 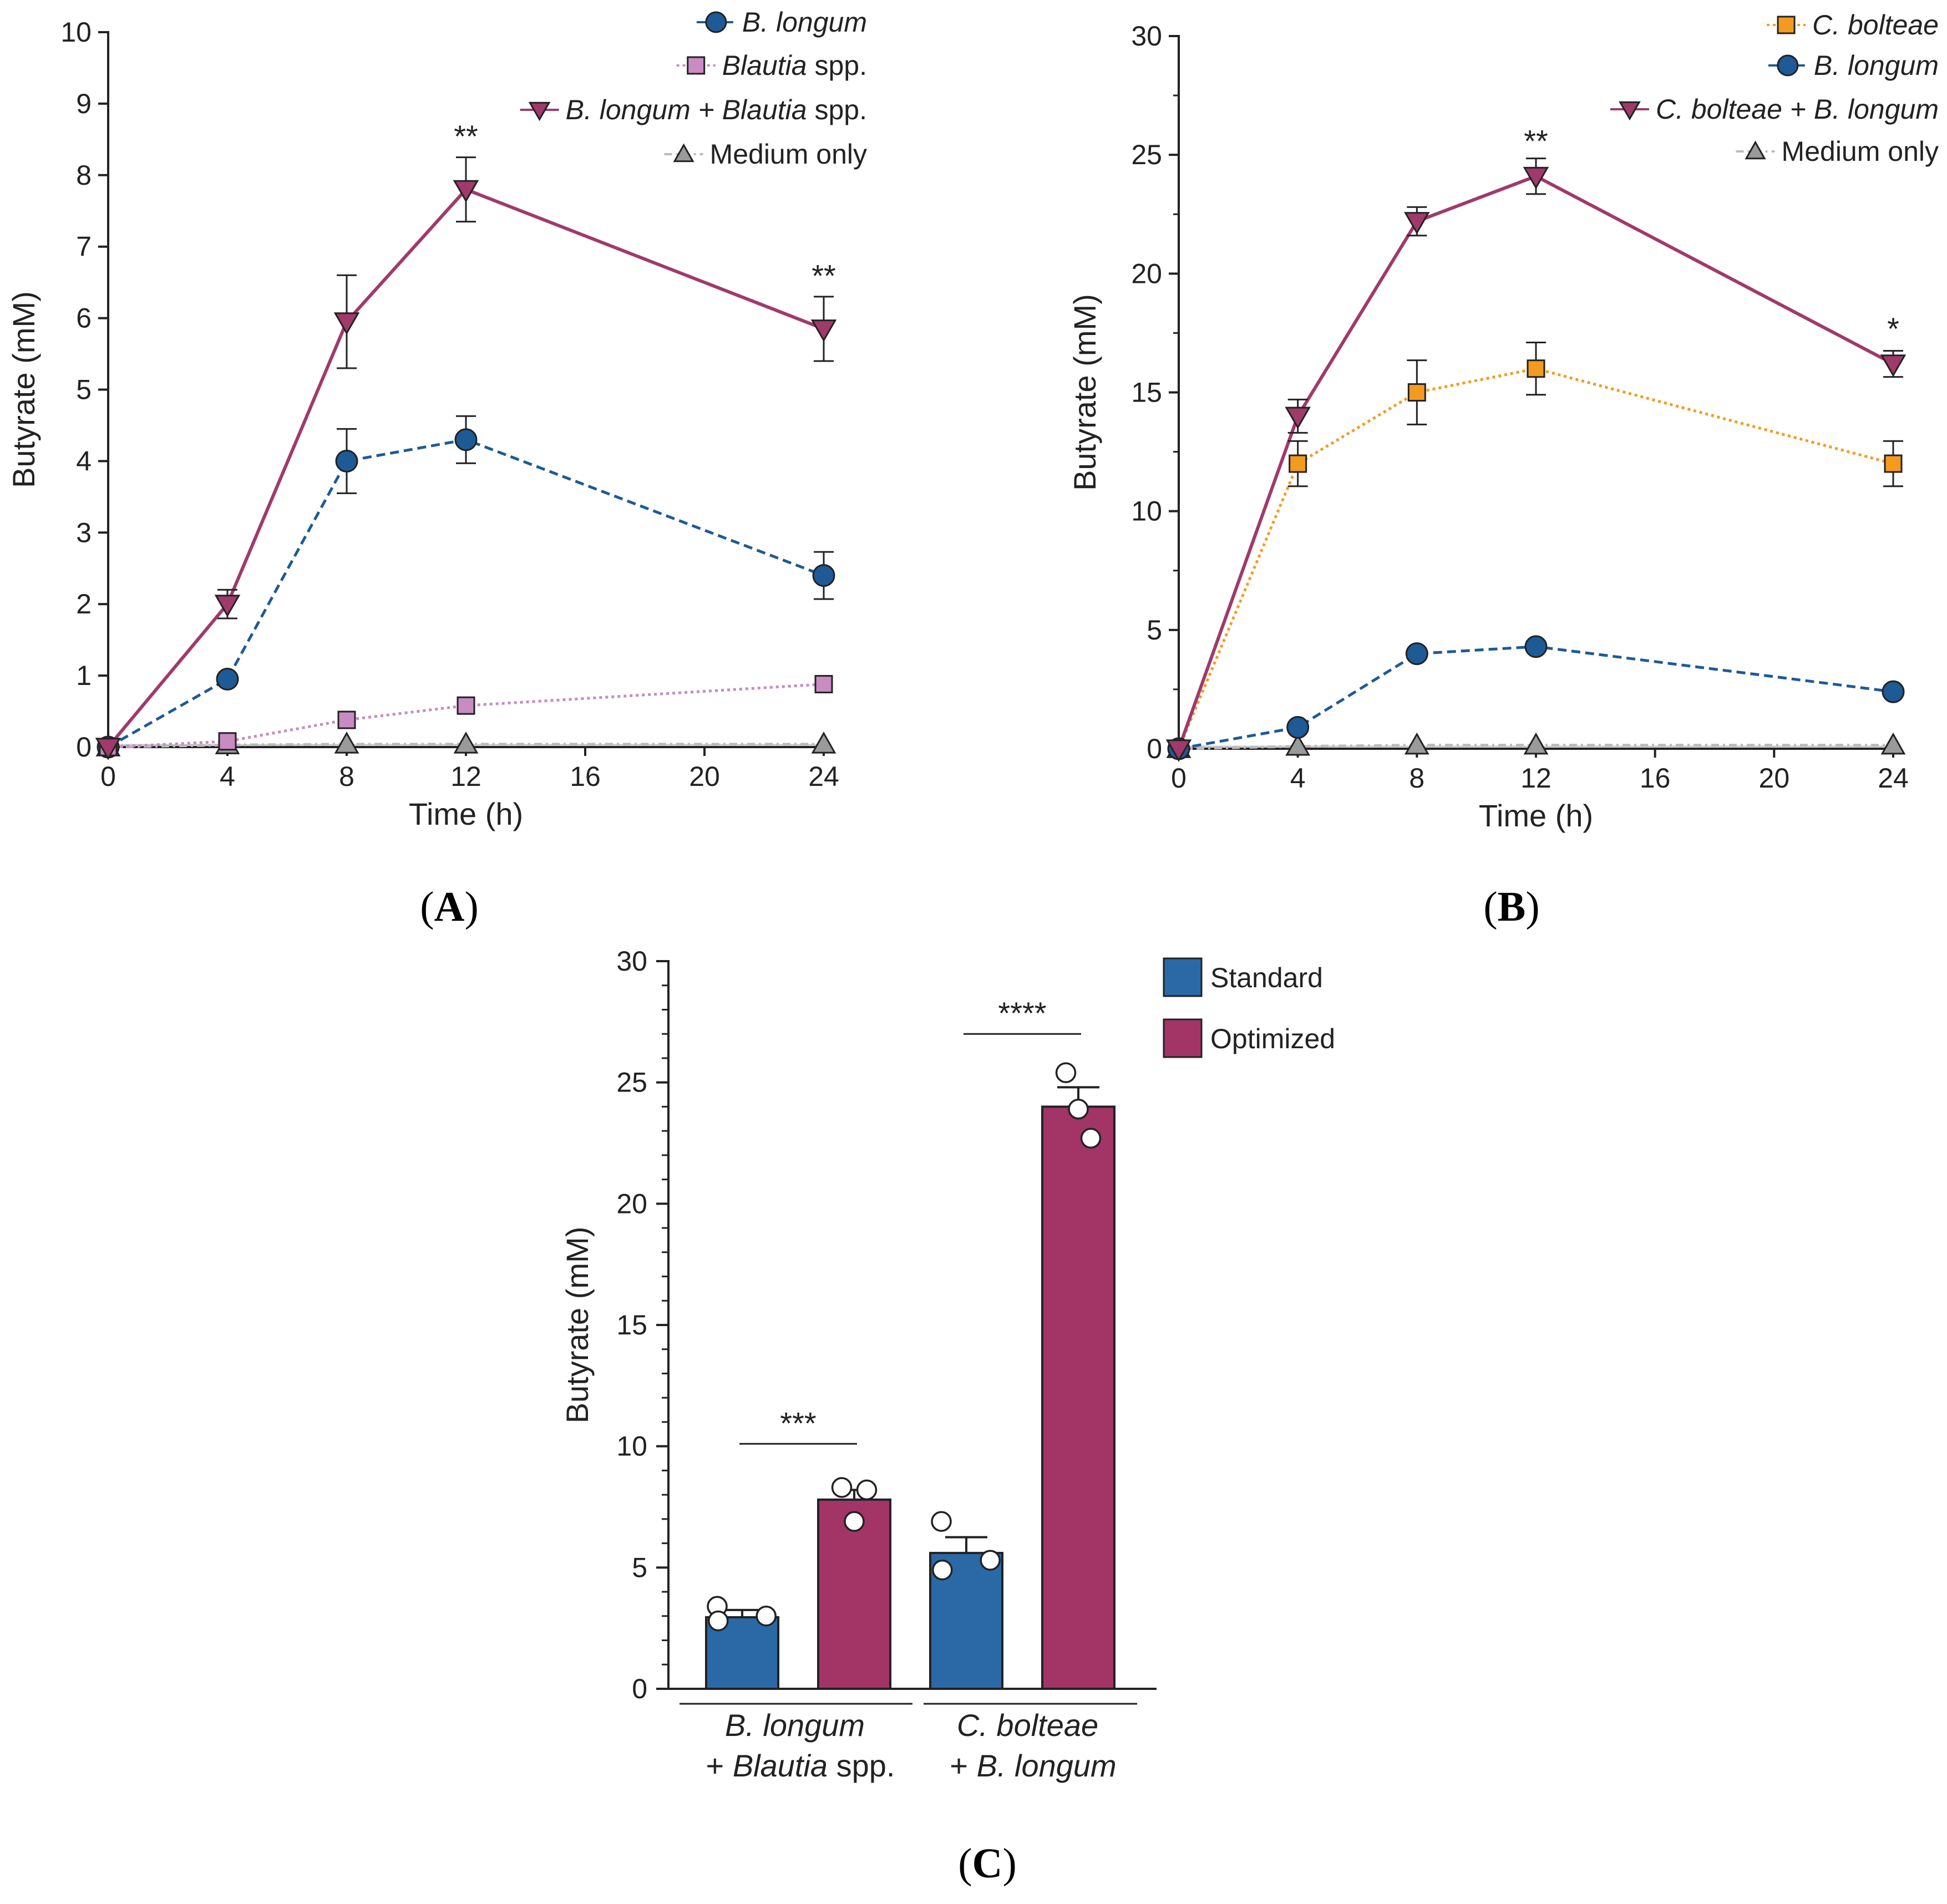 I want to click on panel-b-x-tick-label: 4, so click(x=1298, y=778).